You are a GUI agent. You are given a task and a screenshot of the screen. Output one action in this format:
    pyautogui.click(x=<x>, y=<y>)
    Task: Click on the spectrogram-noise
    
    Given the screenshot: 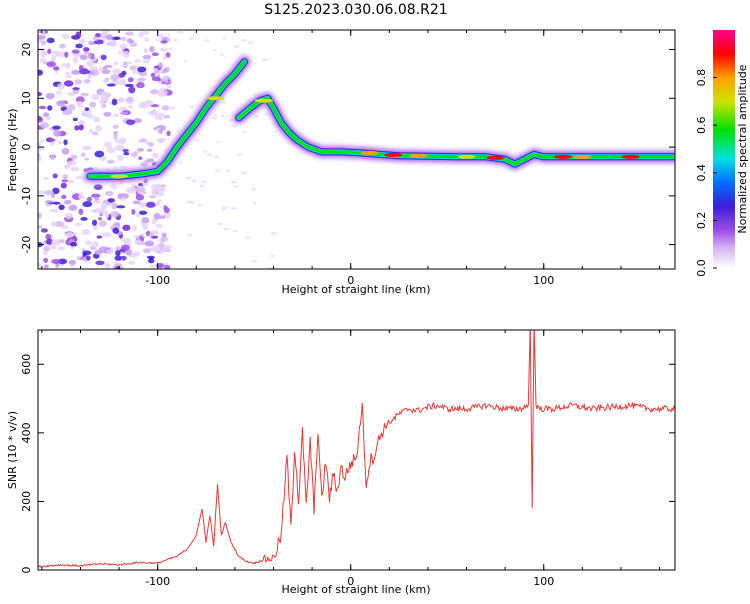 What is the action you would take?
    pyautogui.click(x=157, y=149)
    